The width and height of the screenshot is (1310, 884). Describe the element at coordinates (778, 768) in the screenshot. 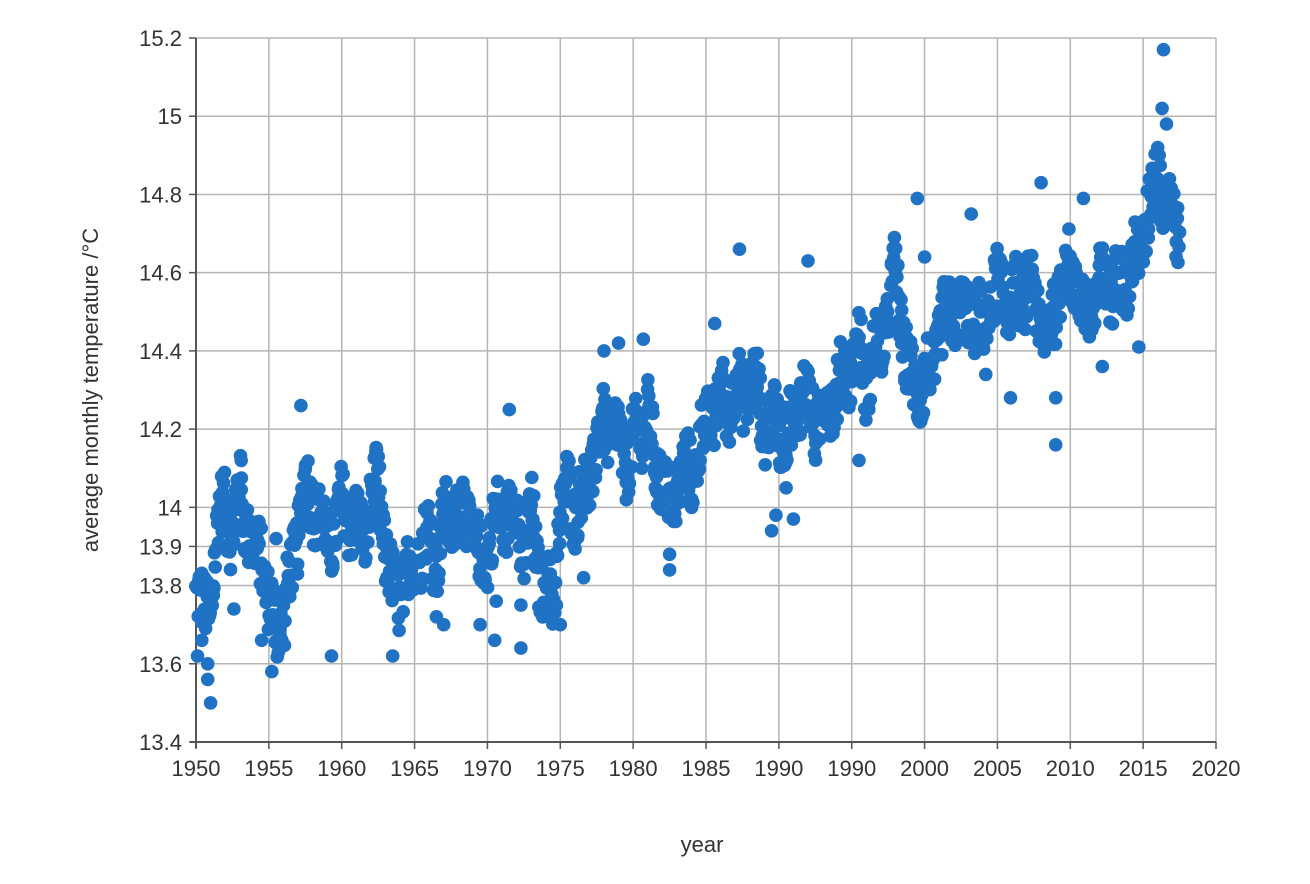

I see `x-tick-label: 1990` at that location.